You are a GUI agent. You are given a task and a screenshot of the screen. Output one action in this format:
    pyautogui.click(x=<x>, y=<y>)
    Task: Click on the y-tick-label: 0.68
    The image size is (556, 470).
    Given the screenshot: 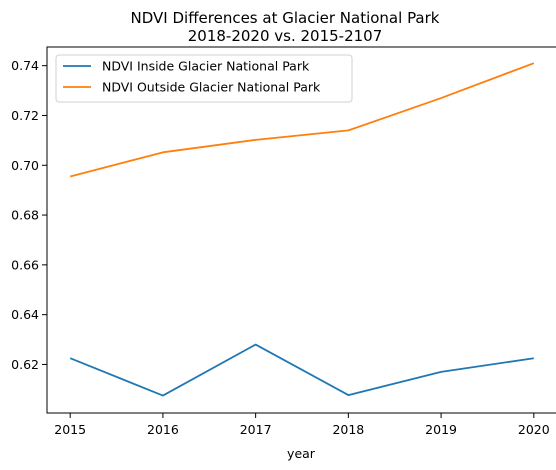 What is the action you would take?
    pyautogui.click(x=25, y=215)
    